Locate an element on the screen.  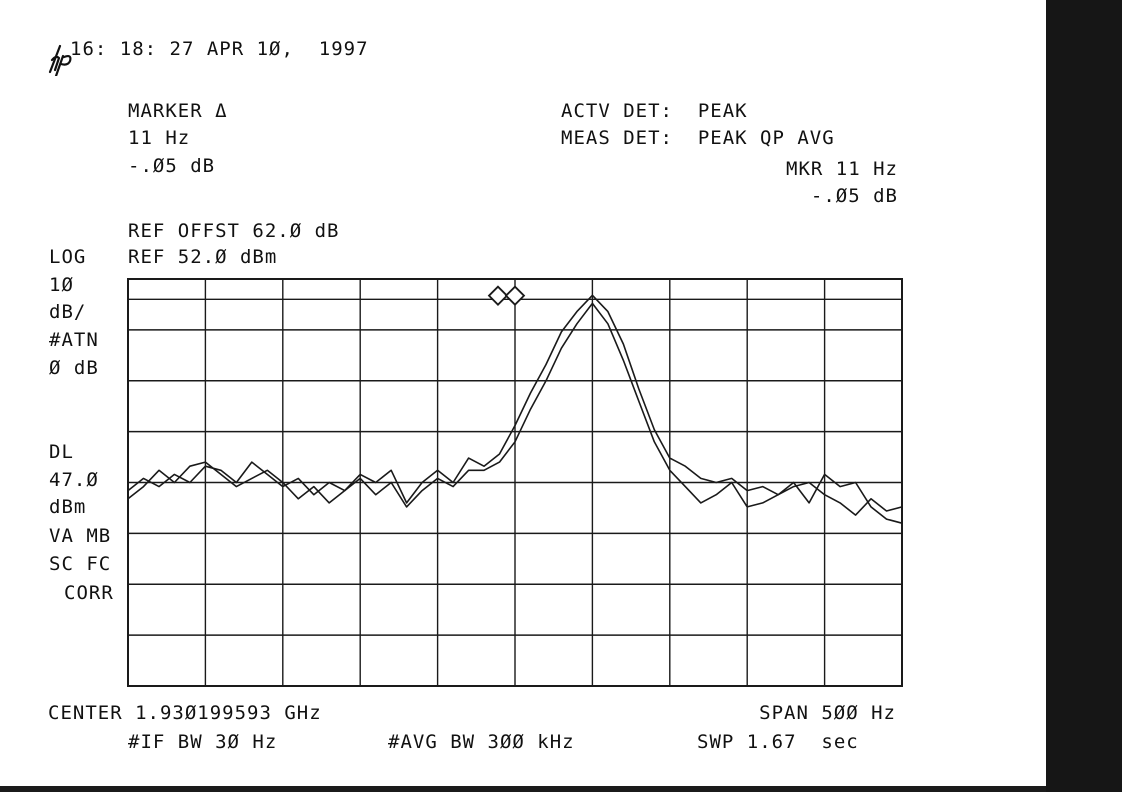
frequency-span: SPAN 5ØØ Hz is located at coordinates (827, 713).